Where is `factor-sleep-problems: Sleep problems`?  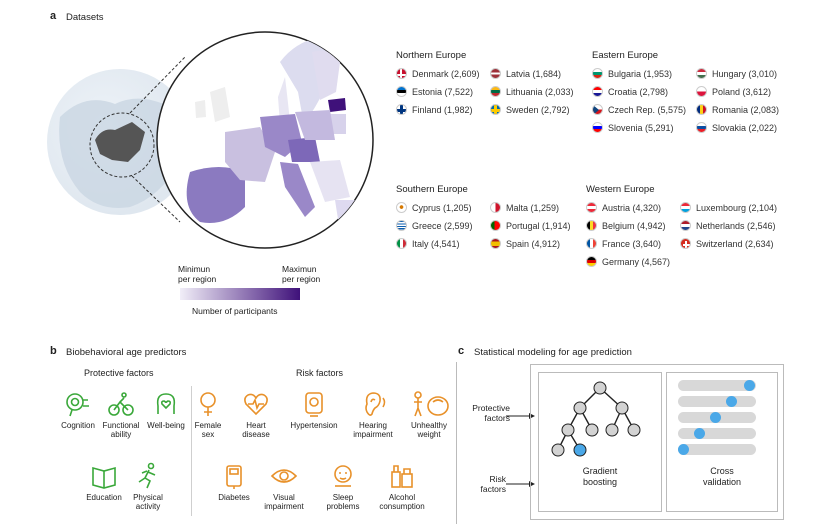 factor-sleep-problems: Sleep problems is located at coordinates (343, 486).